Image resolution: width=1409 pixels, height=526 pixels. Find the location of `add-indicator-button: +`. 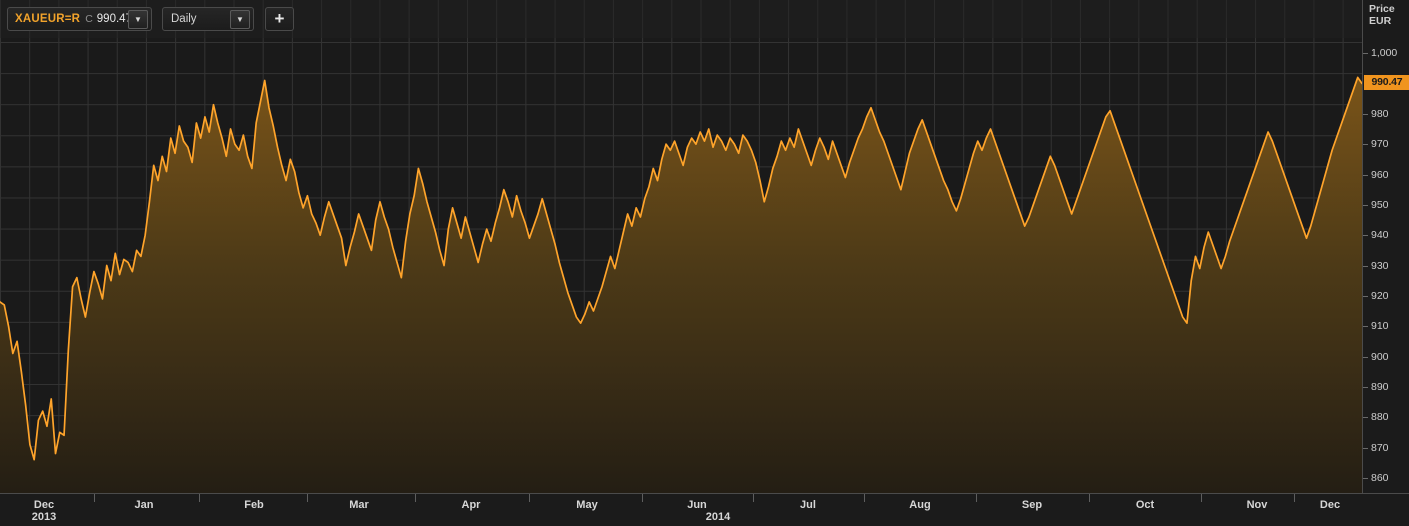

add-indicator-button: + is located at coordinates (279, 19).